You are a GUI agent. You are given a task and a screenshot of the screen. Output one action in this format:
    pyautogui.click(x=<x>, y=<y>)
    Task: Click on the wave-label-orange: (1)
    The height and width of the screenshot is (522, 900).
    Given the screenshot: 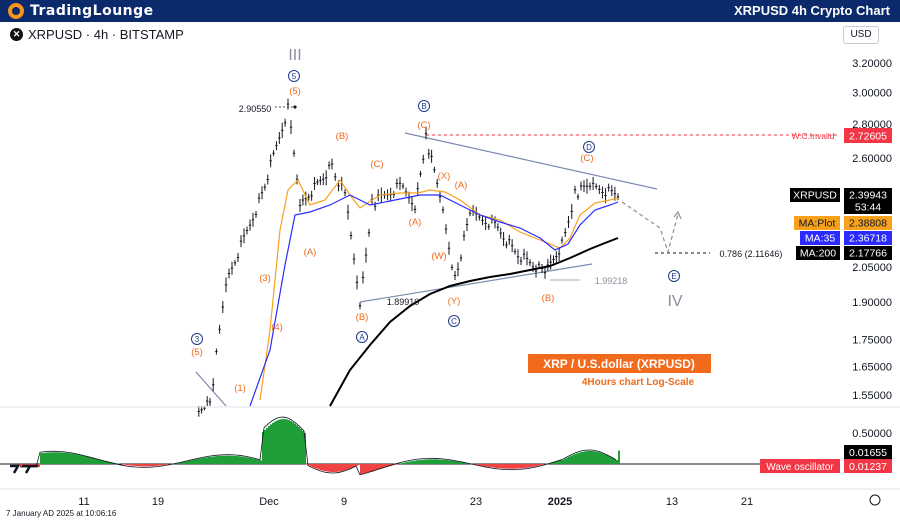 What is the action you would take?
    pyautogui.click(x=240, y=388)
    